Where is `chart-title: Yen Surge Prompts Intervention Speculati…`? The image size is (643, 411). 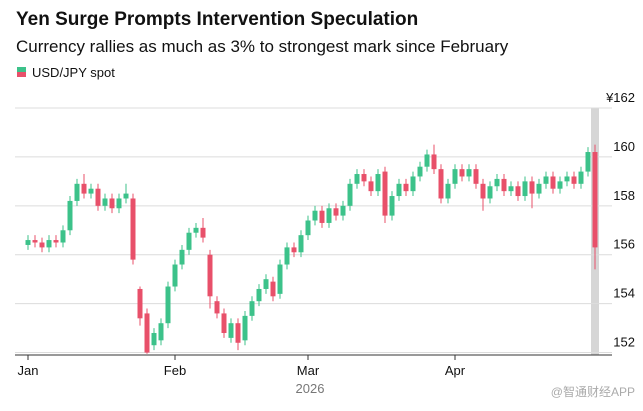 chart-title: Yen Surge Prompts Intervention Speculati… is located at coordinates (217, 19).